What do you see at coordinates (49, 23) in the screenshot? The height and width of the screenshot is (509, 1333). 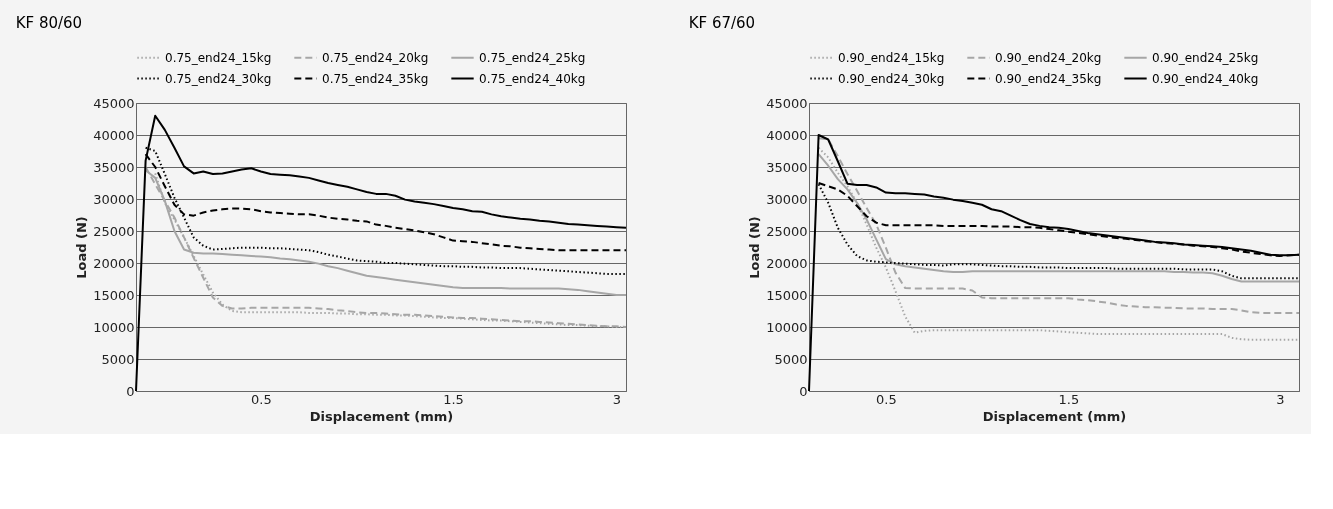 I see `chart-title: KF 80/60` at bounding box center [49, 23].